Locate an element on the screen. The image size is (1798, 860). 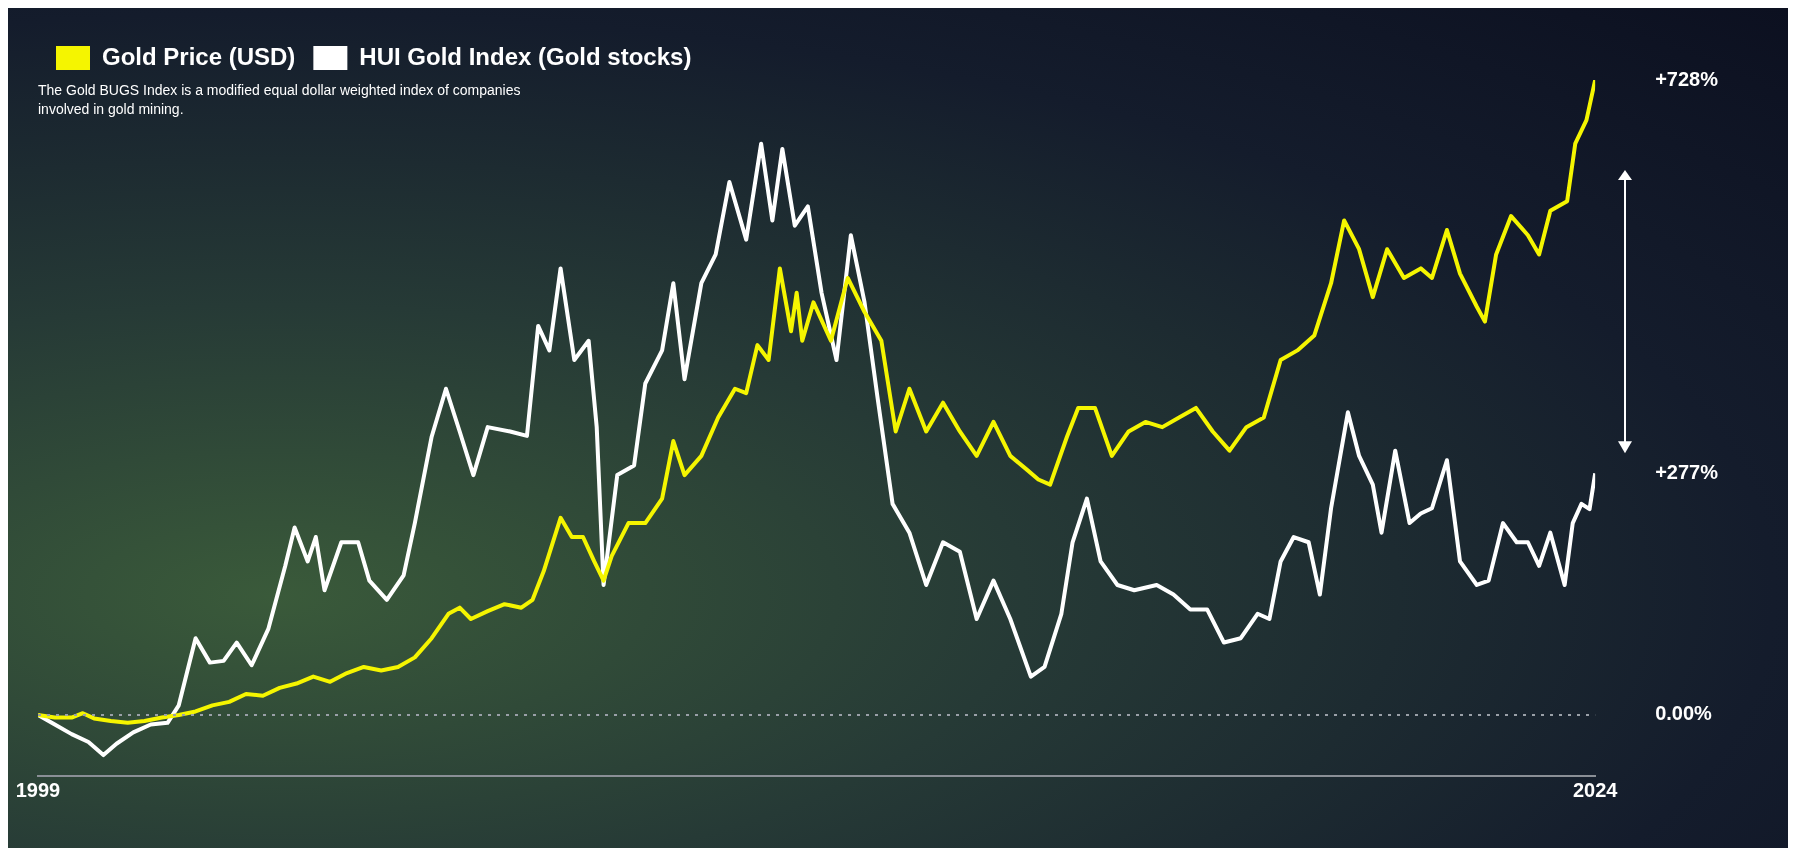
y-tick-label: +277% is located at coordinates (1687, 471).